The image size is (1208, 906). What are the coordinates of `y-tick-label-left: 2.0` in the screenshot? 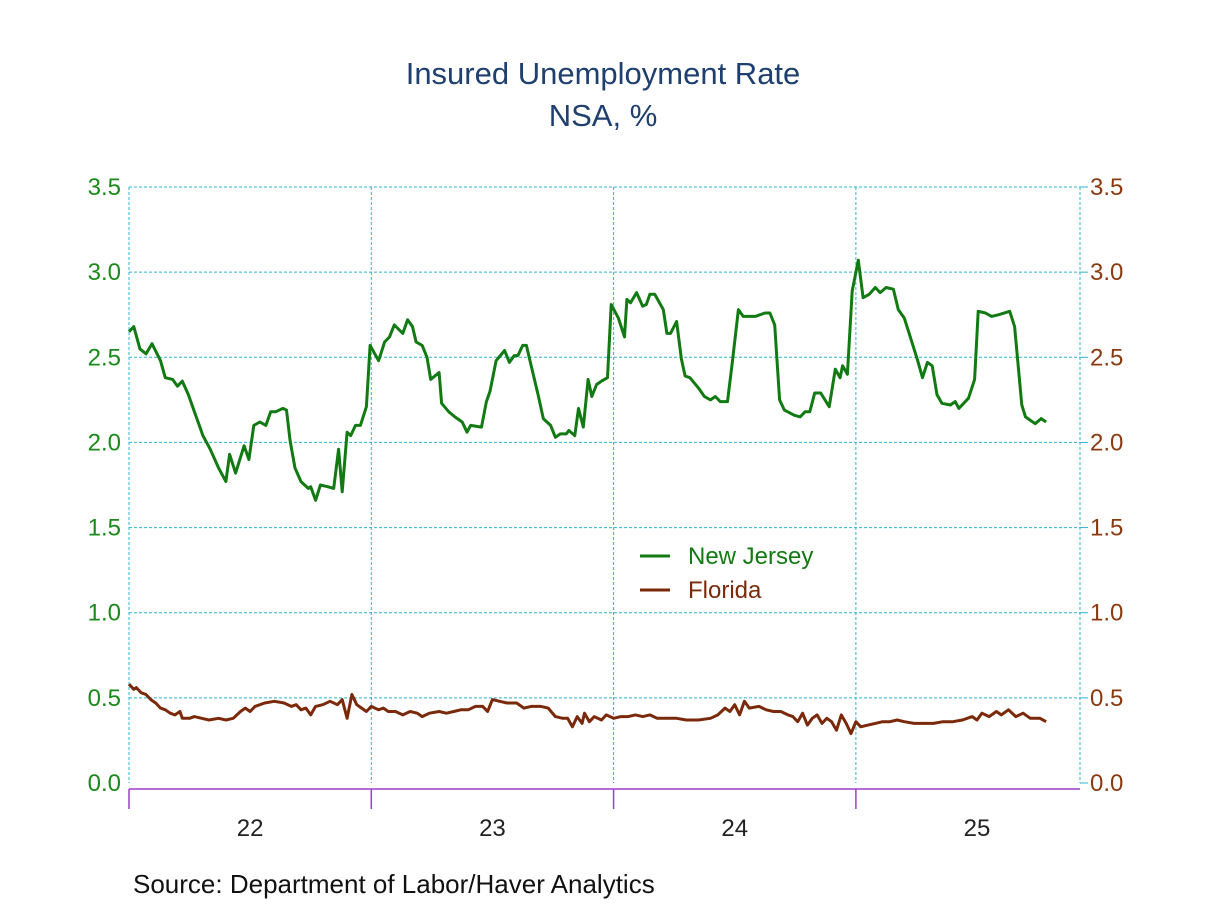 It's located at (104, 442).